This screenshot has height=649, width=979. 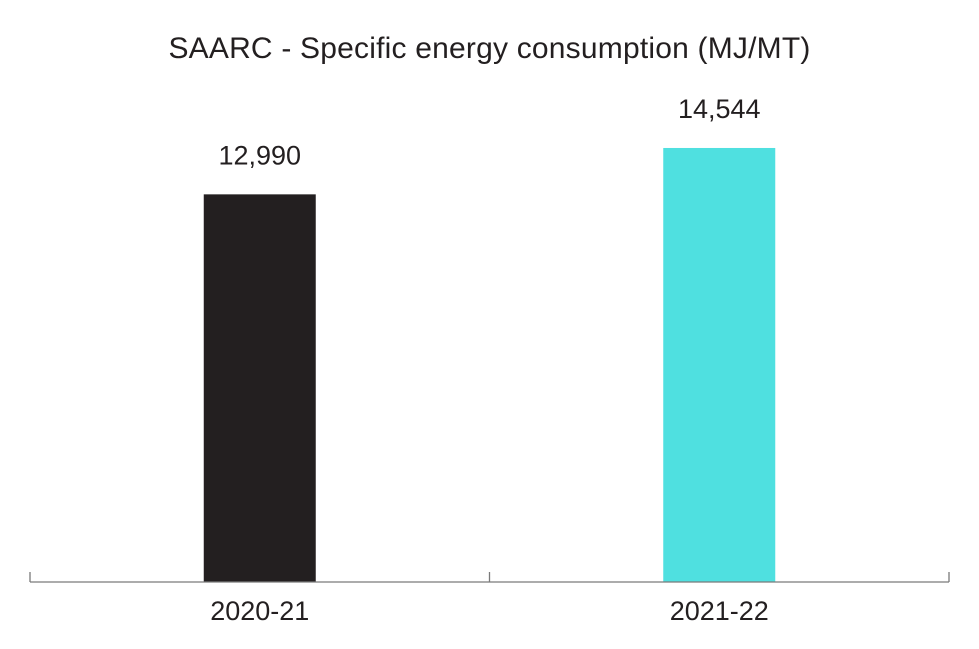 I want to click on x-tick-label-2020-21: 2020-21, so click(x=259, y=611).